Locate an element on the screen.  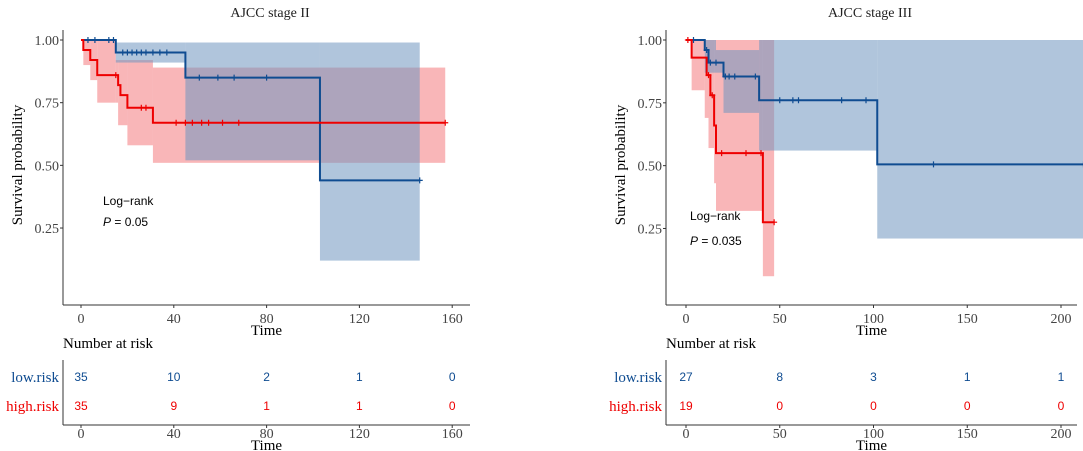
x-tick-label: 100 is located at coordinates (873, 319).